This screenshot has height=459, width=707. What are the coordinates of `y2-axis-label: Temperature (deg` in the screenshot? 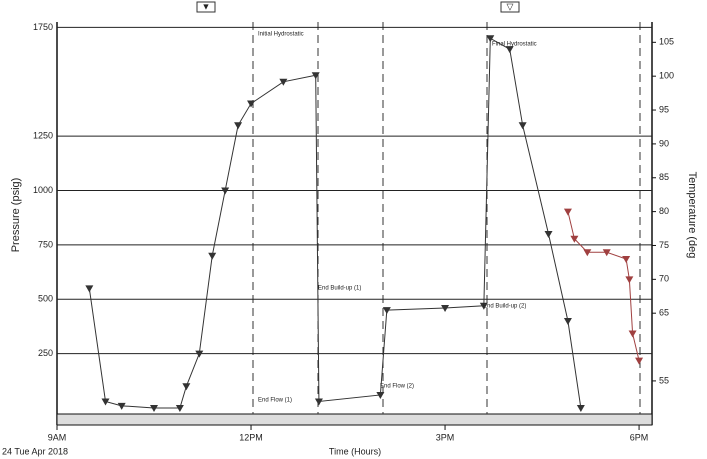 It's located at (692, 215).